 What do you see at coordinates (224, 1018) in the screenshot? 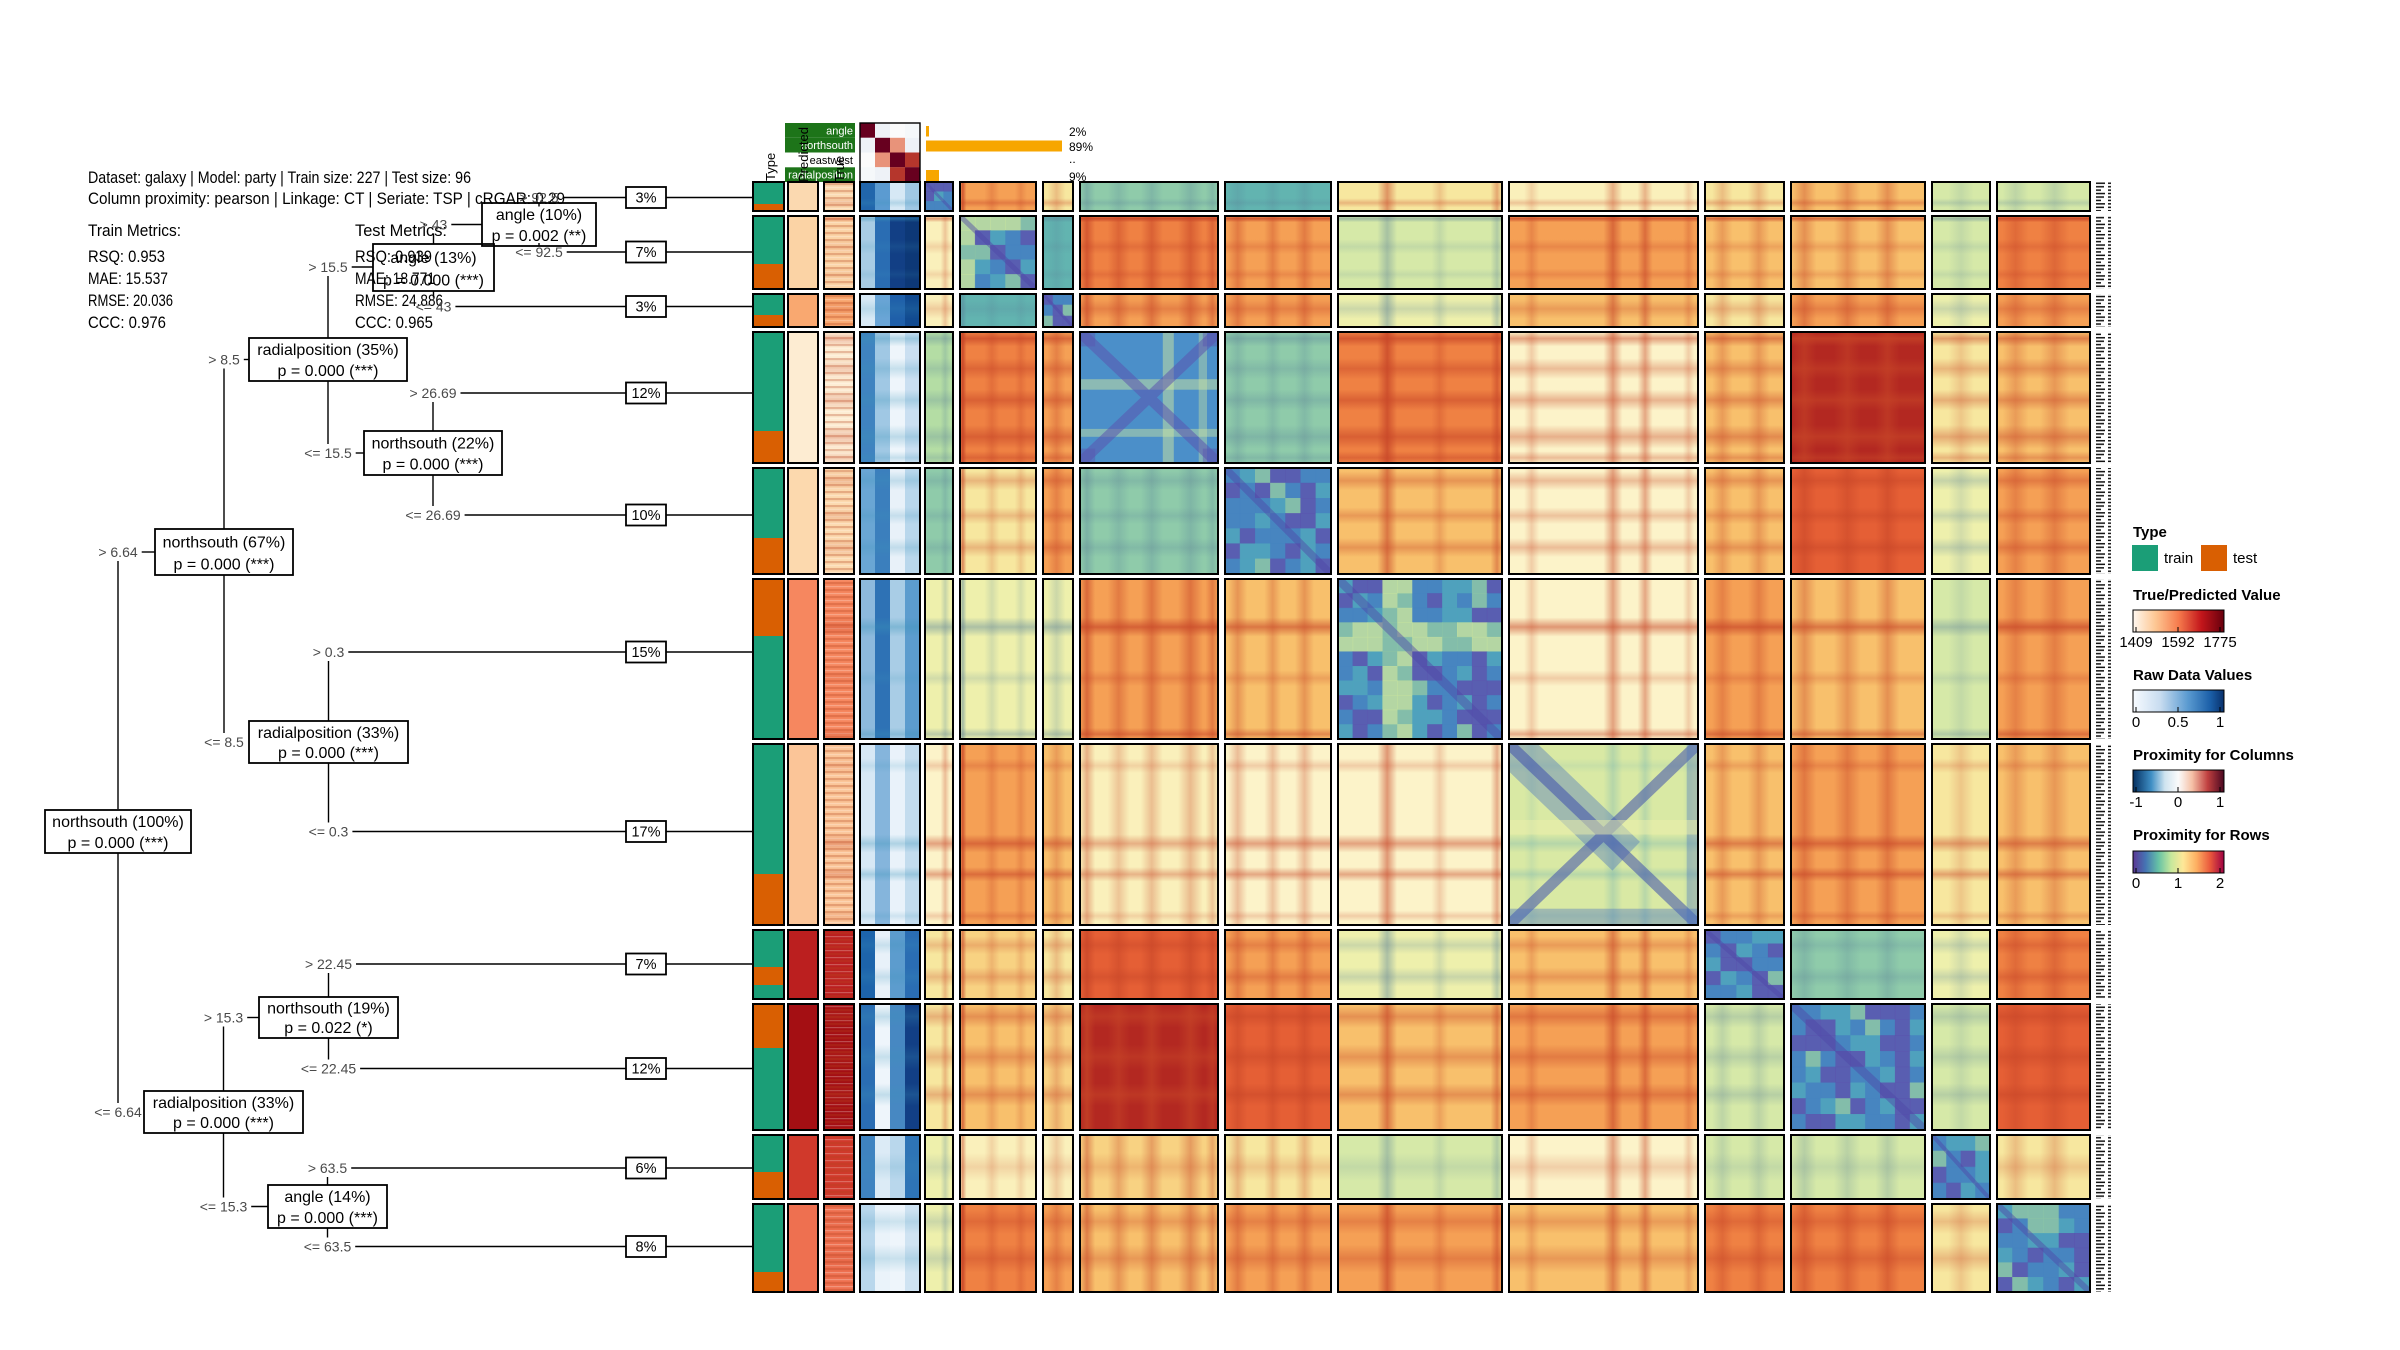
I see `svg-text: > 15.3` at bounding box center [224, 1018].